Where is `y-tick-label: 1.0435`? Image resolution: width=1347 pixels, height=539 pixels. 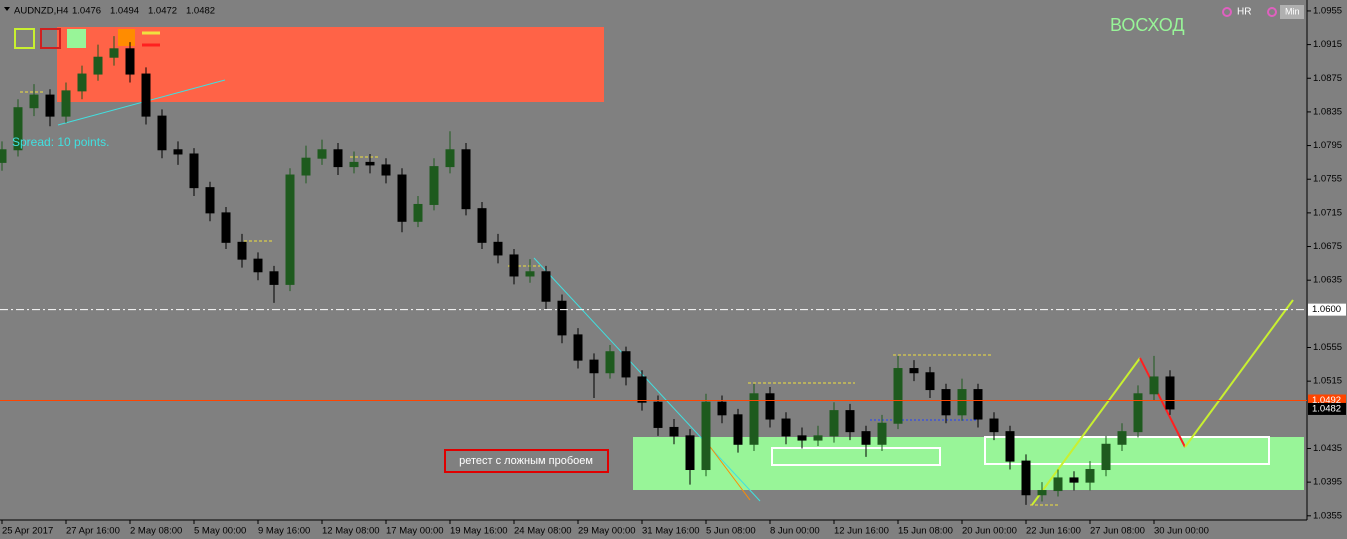 y-tick-label: 1.0435 is located at coordinates (1327, 448).